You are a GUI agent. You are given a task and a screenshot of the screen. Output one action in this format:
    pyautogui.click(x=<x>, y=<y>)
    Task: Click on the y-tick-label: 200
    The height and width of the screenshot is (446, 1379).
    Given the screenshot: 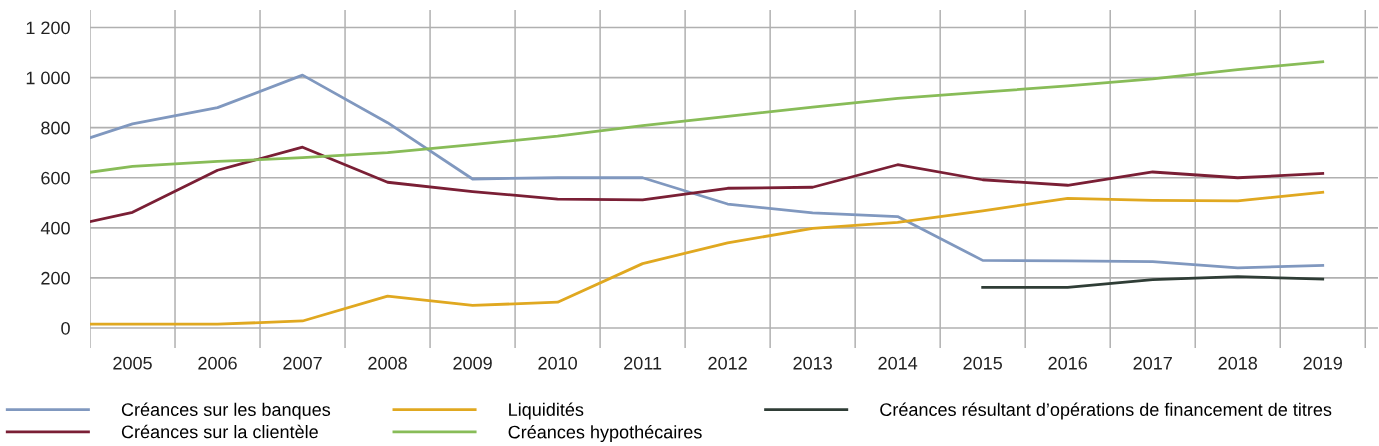 What is the action you would take?
    pyautogui.click(x=55, y=278)
    